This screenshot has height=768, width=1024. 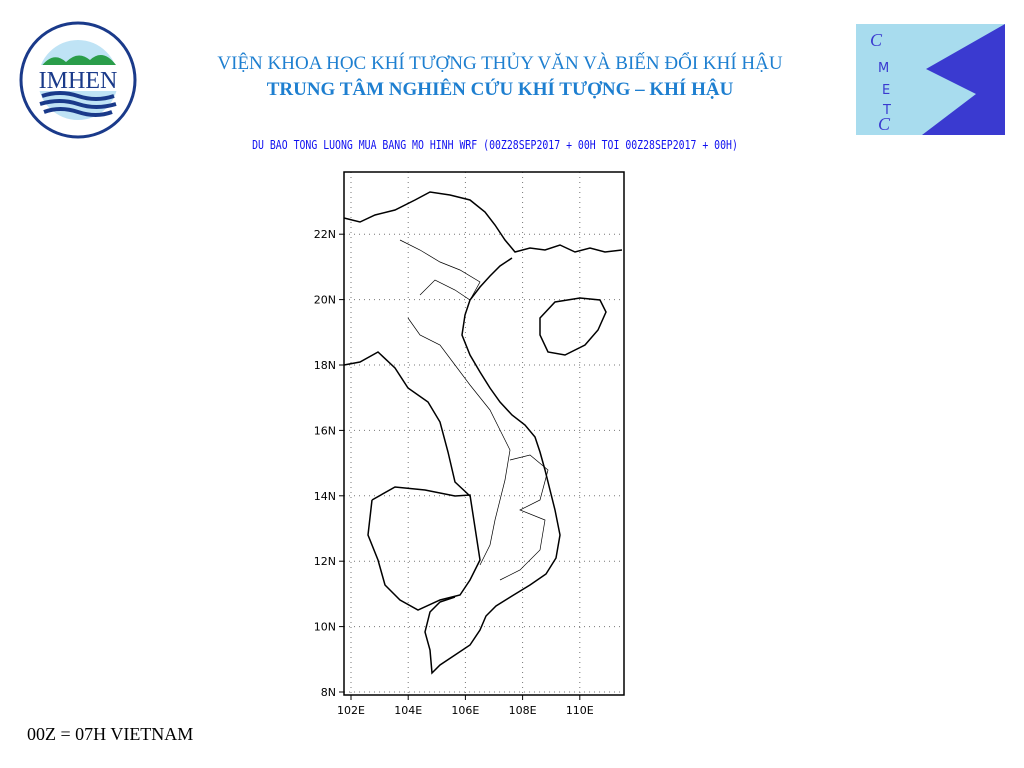 I want to click on y-tick-label: 10N, so click(x=325, y=627).